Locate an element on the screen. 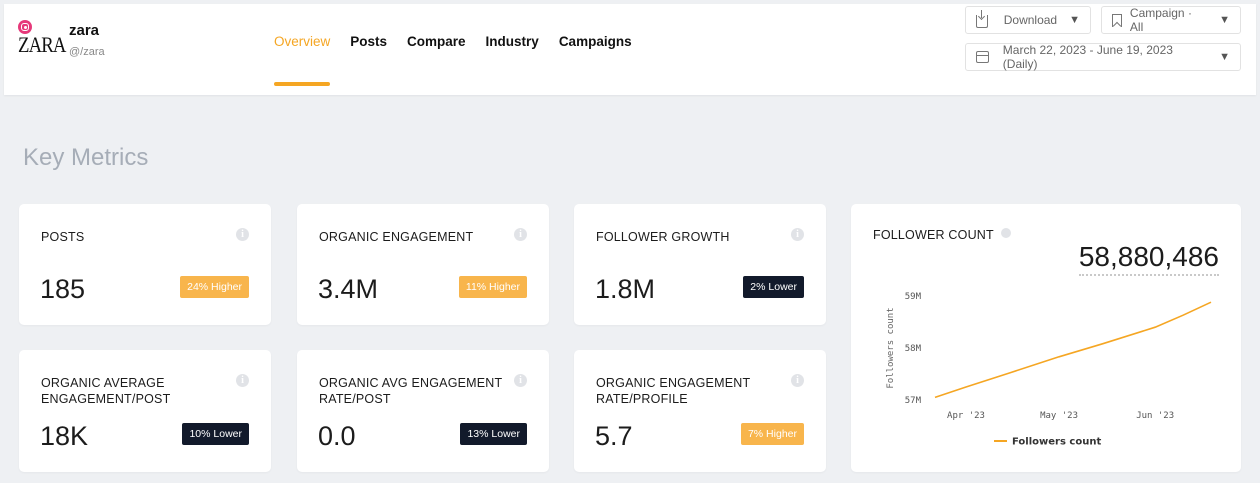  trend-badge: 7% Higher is located at coordinates (772, 434).